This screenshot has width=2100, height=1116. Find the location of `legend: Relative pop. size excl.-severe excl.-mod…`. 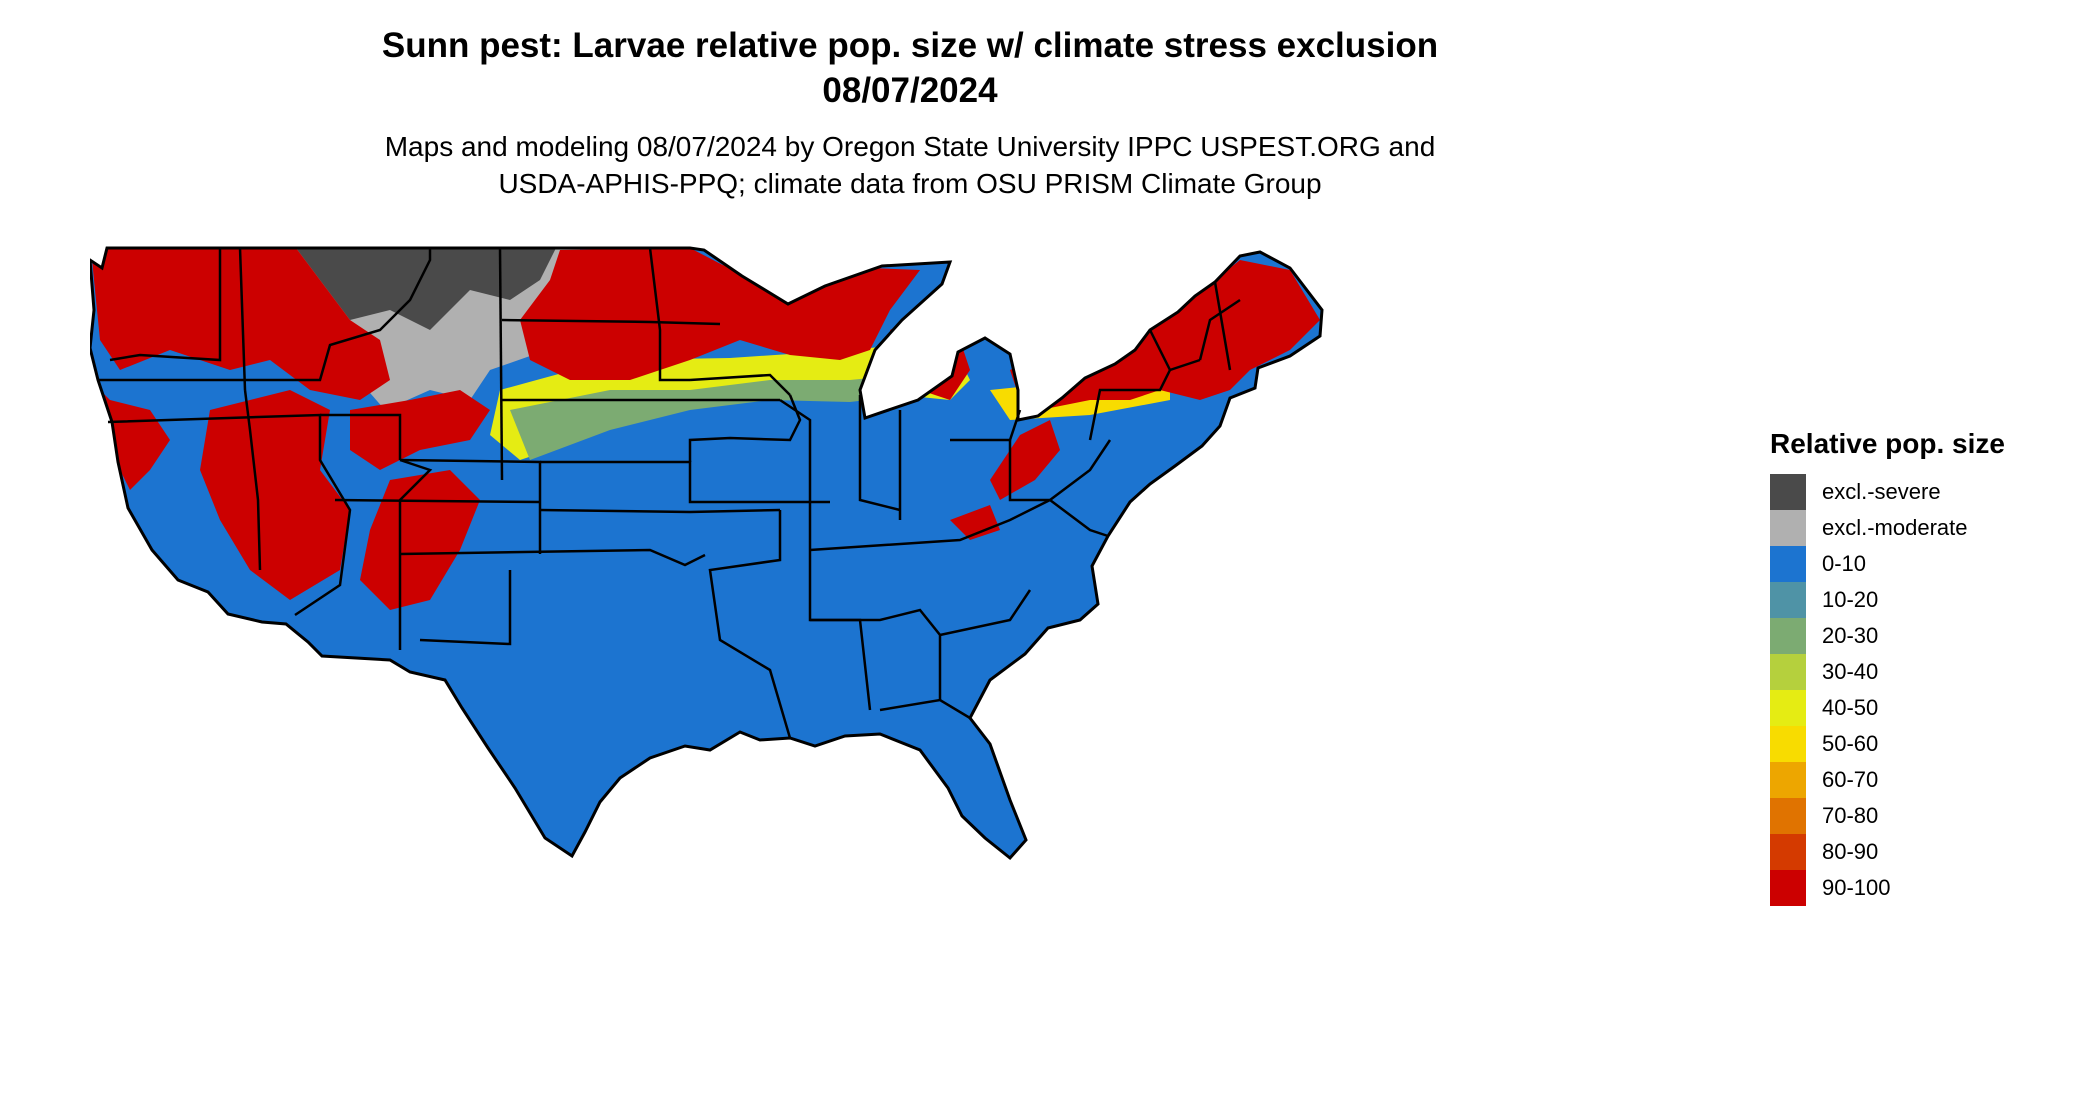

legend: Relative pop. size excl.-severe excl.-mod… is located at coordinates (1887, 667).